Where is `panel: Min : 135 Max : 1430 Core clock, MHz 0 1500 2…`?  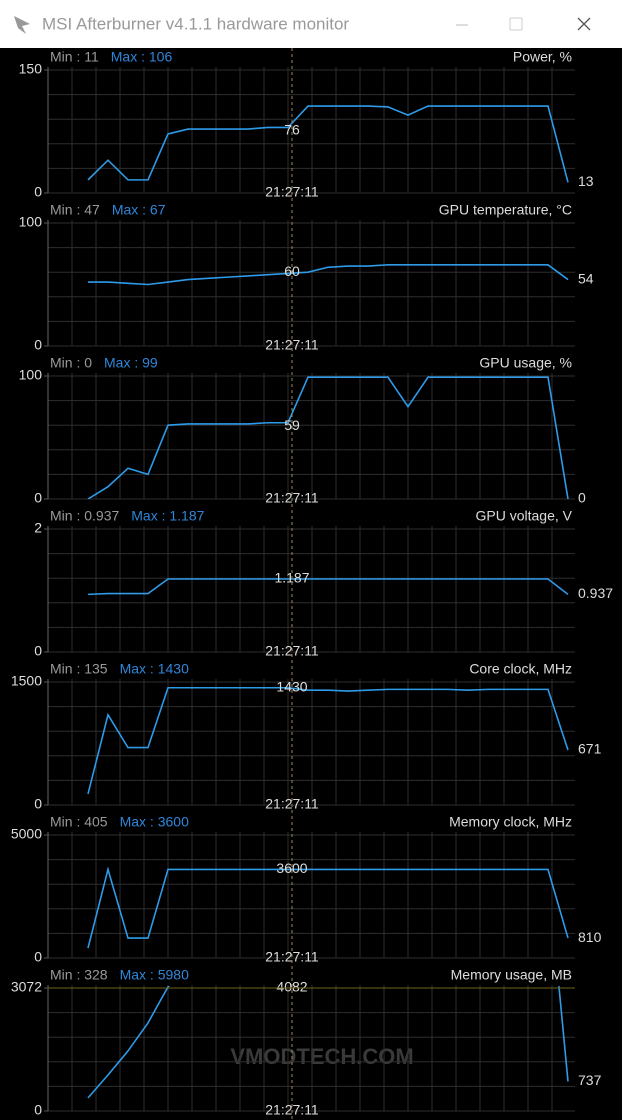
panel: Min : 135 Max : 1430 Core clock, MHz 0 1500 2… is located at coordinates (306, 736).